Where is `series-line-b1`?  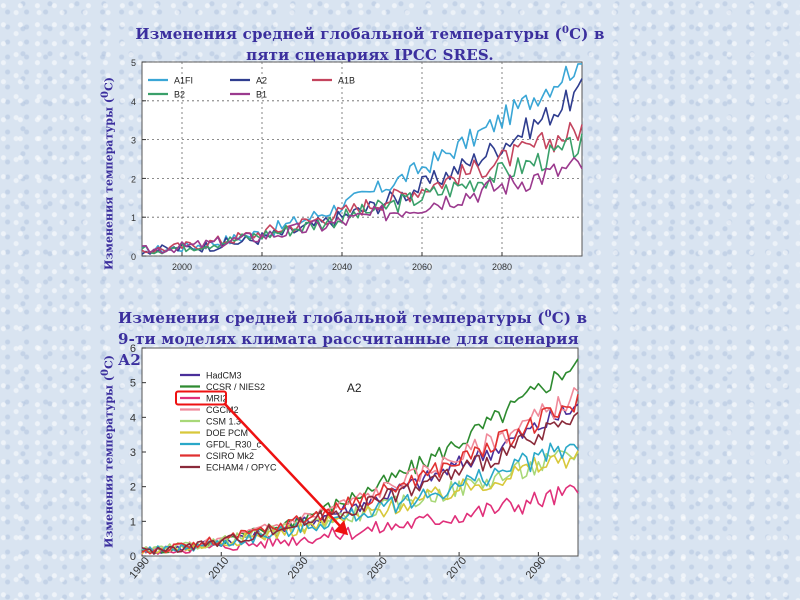 series-line-b1 is located at coordinates (362, 205).